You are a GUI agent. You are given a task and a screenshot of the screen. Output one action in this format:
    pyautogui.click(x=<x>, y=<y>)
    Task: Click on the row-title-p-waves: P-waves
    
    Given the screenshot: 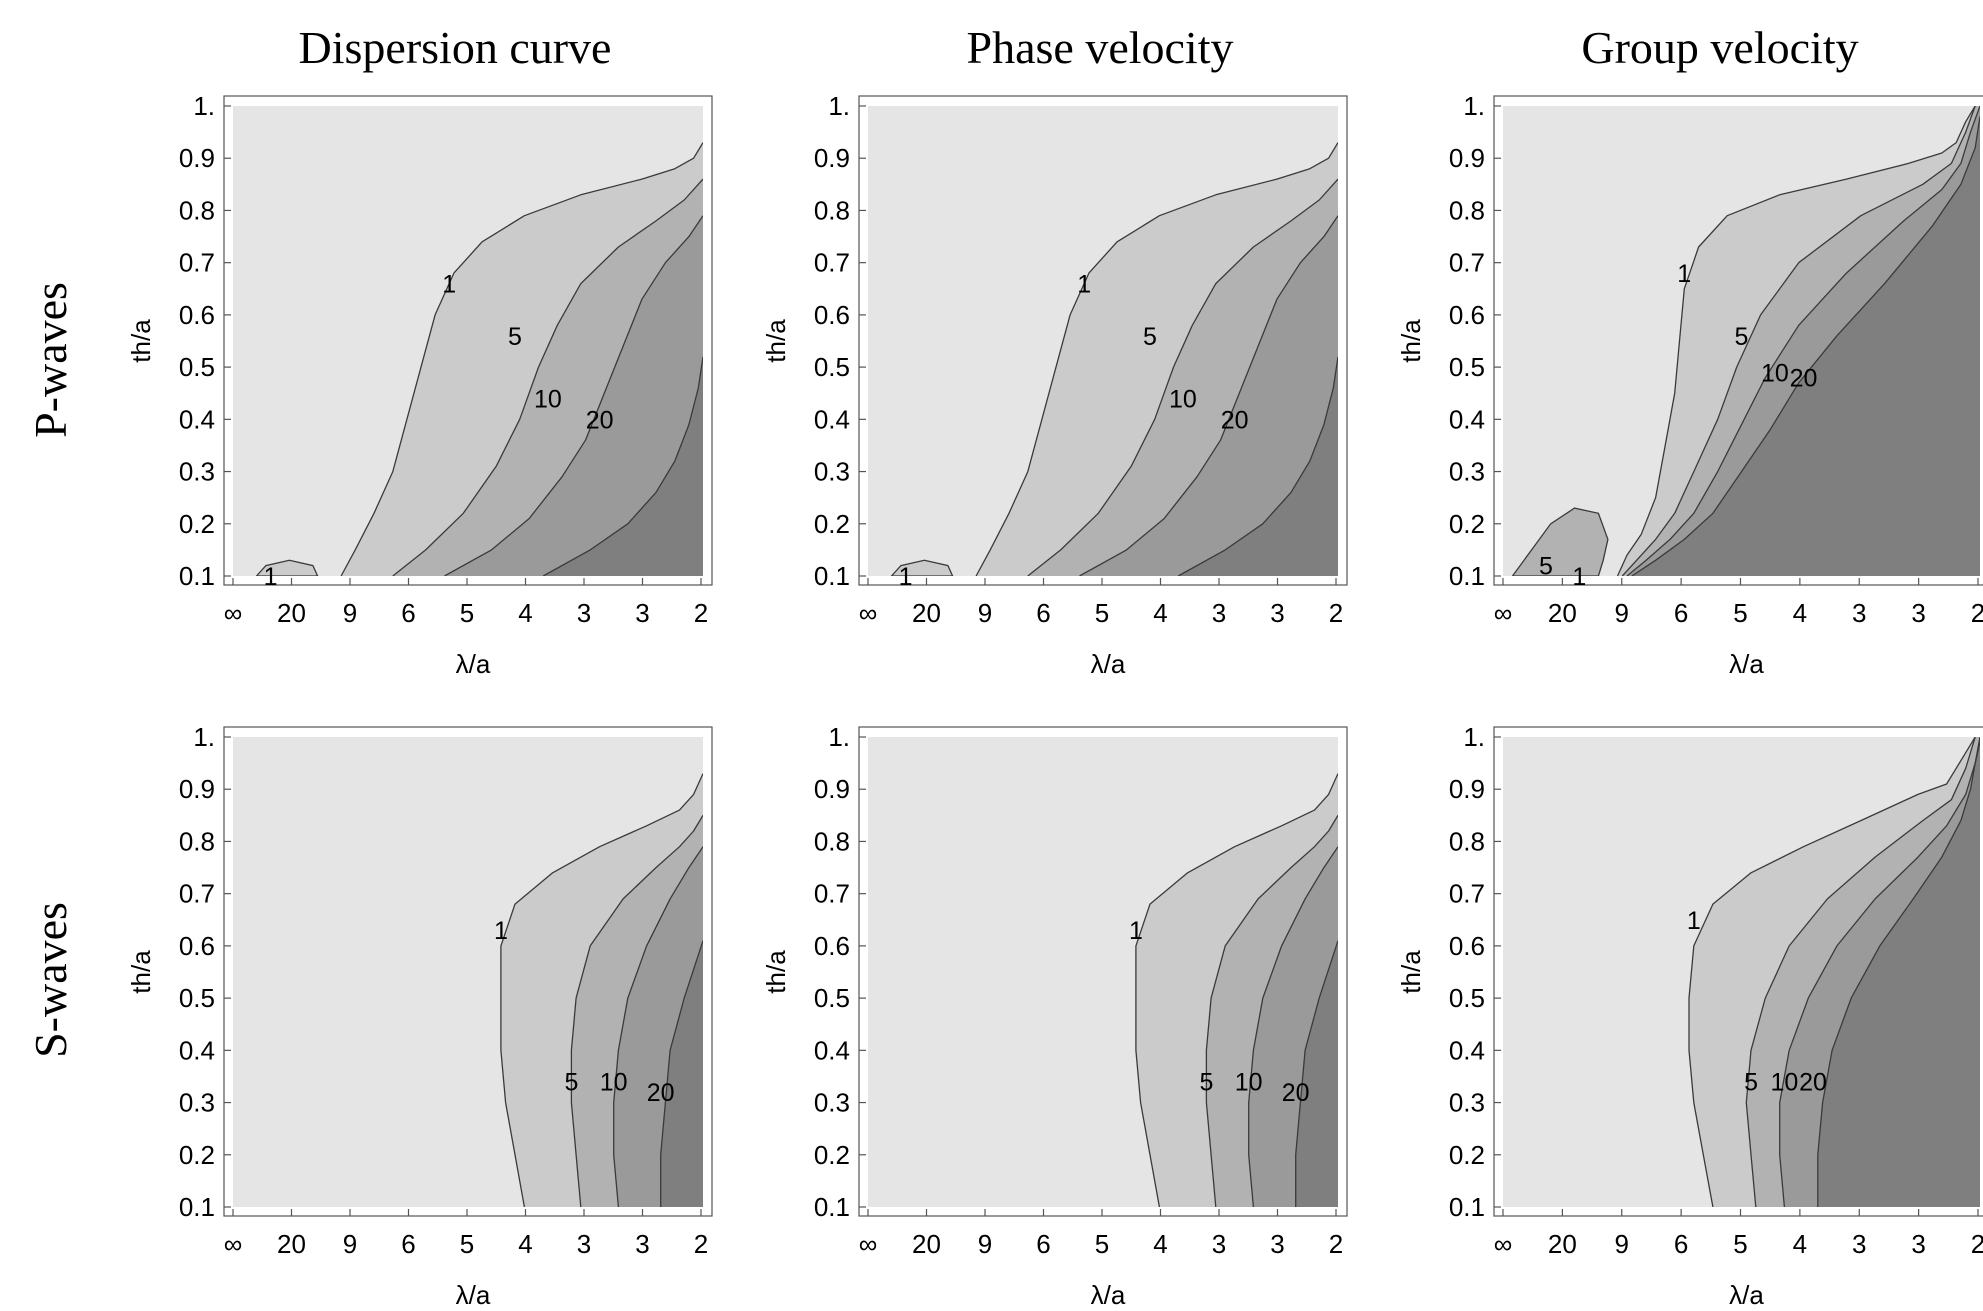 What is the action you would take?
    pyautogui.click(x=50, y=360)
    